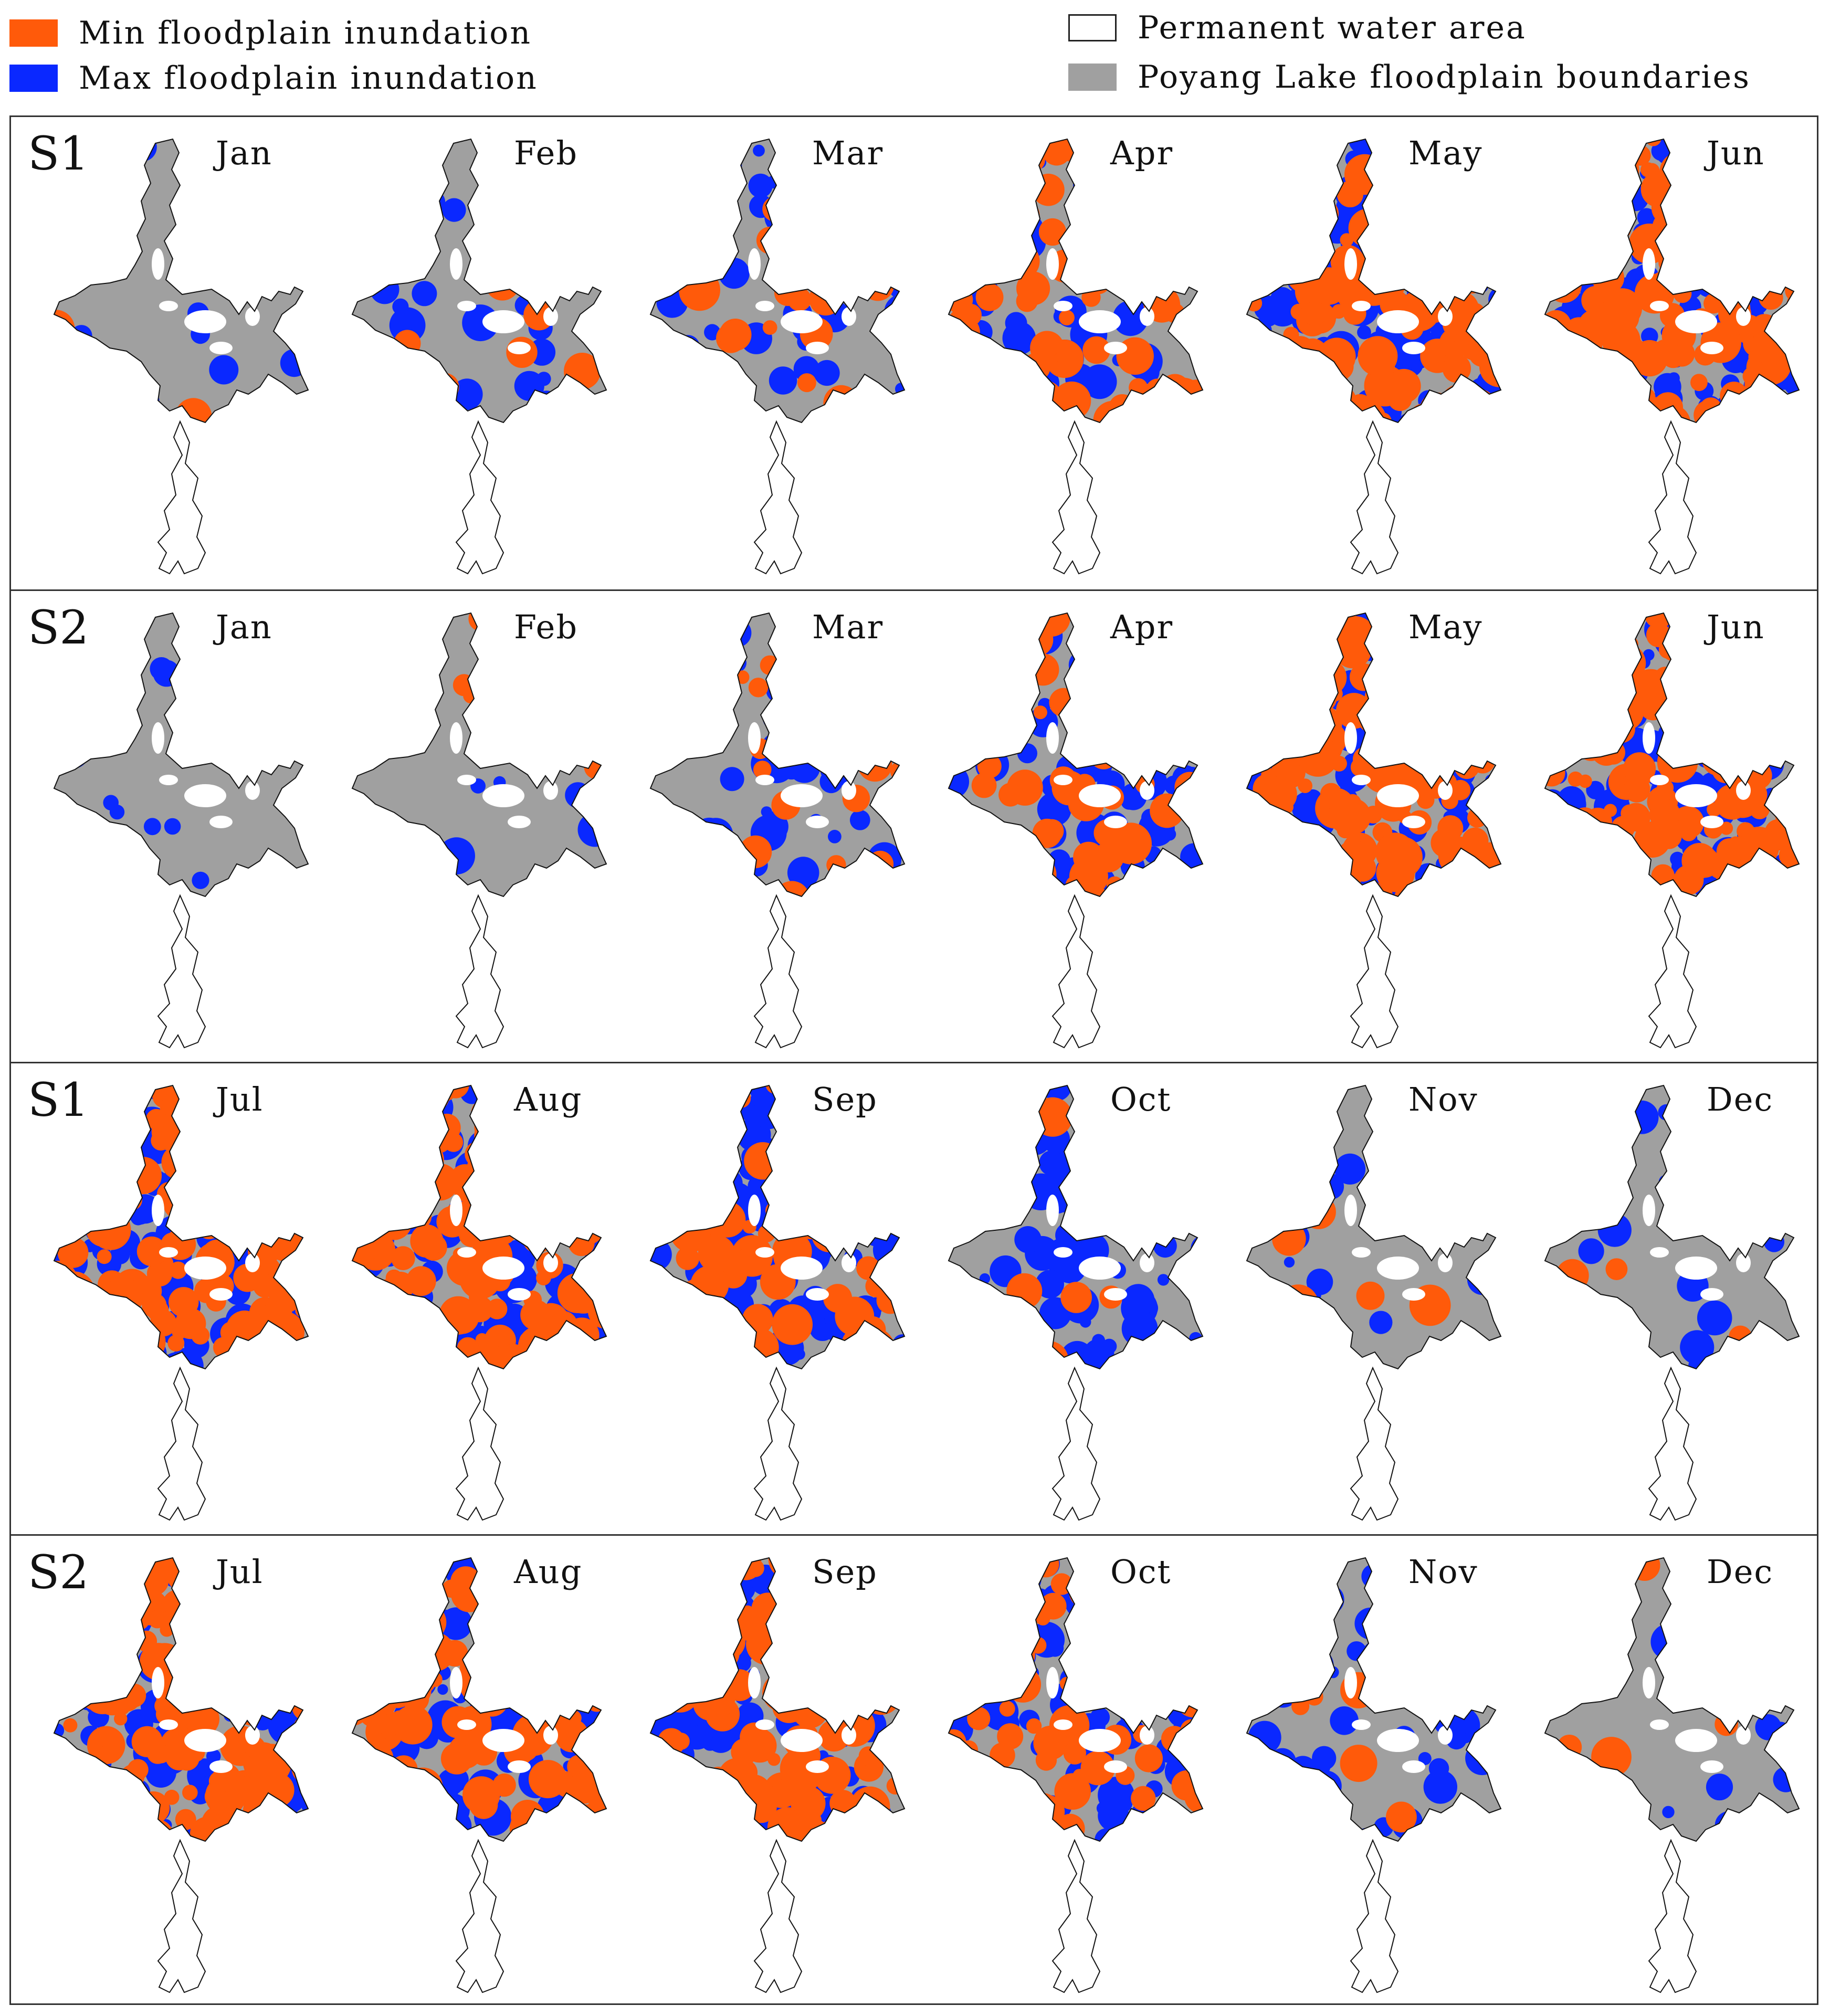 This screenshot has height=2016, width=1830. What do you see at coordinates (176, 353) in the screenshot?
I see `map-panel-jan: Jan` at bounding box center [176, 353].